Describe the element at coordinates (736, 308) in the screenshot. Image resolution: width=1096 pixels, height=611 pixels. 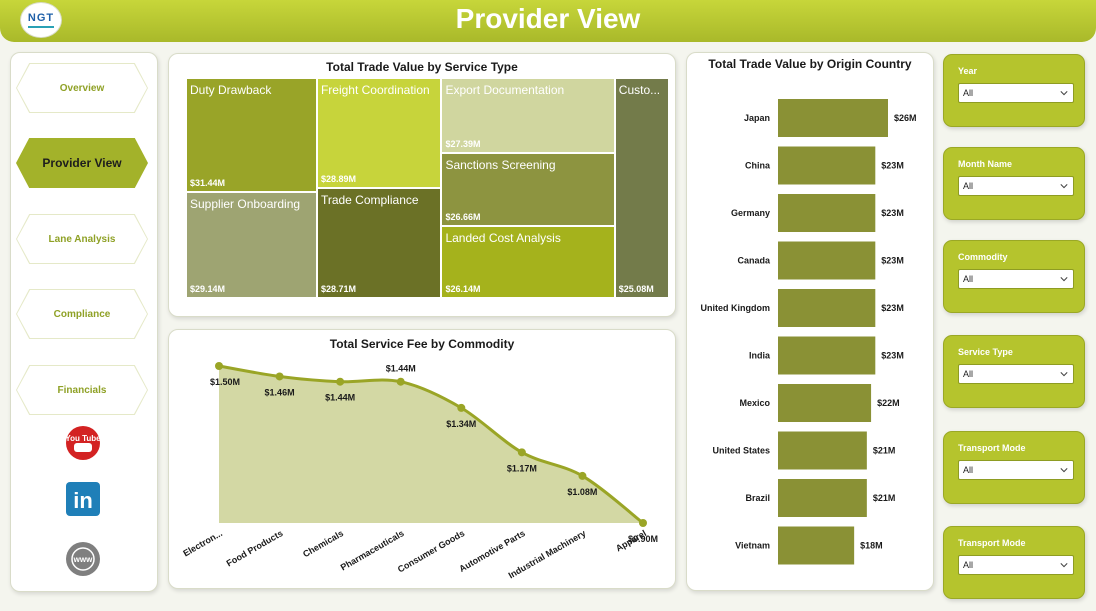
I see `bar-category-label: United Kingdom` at that location.